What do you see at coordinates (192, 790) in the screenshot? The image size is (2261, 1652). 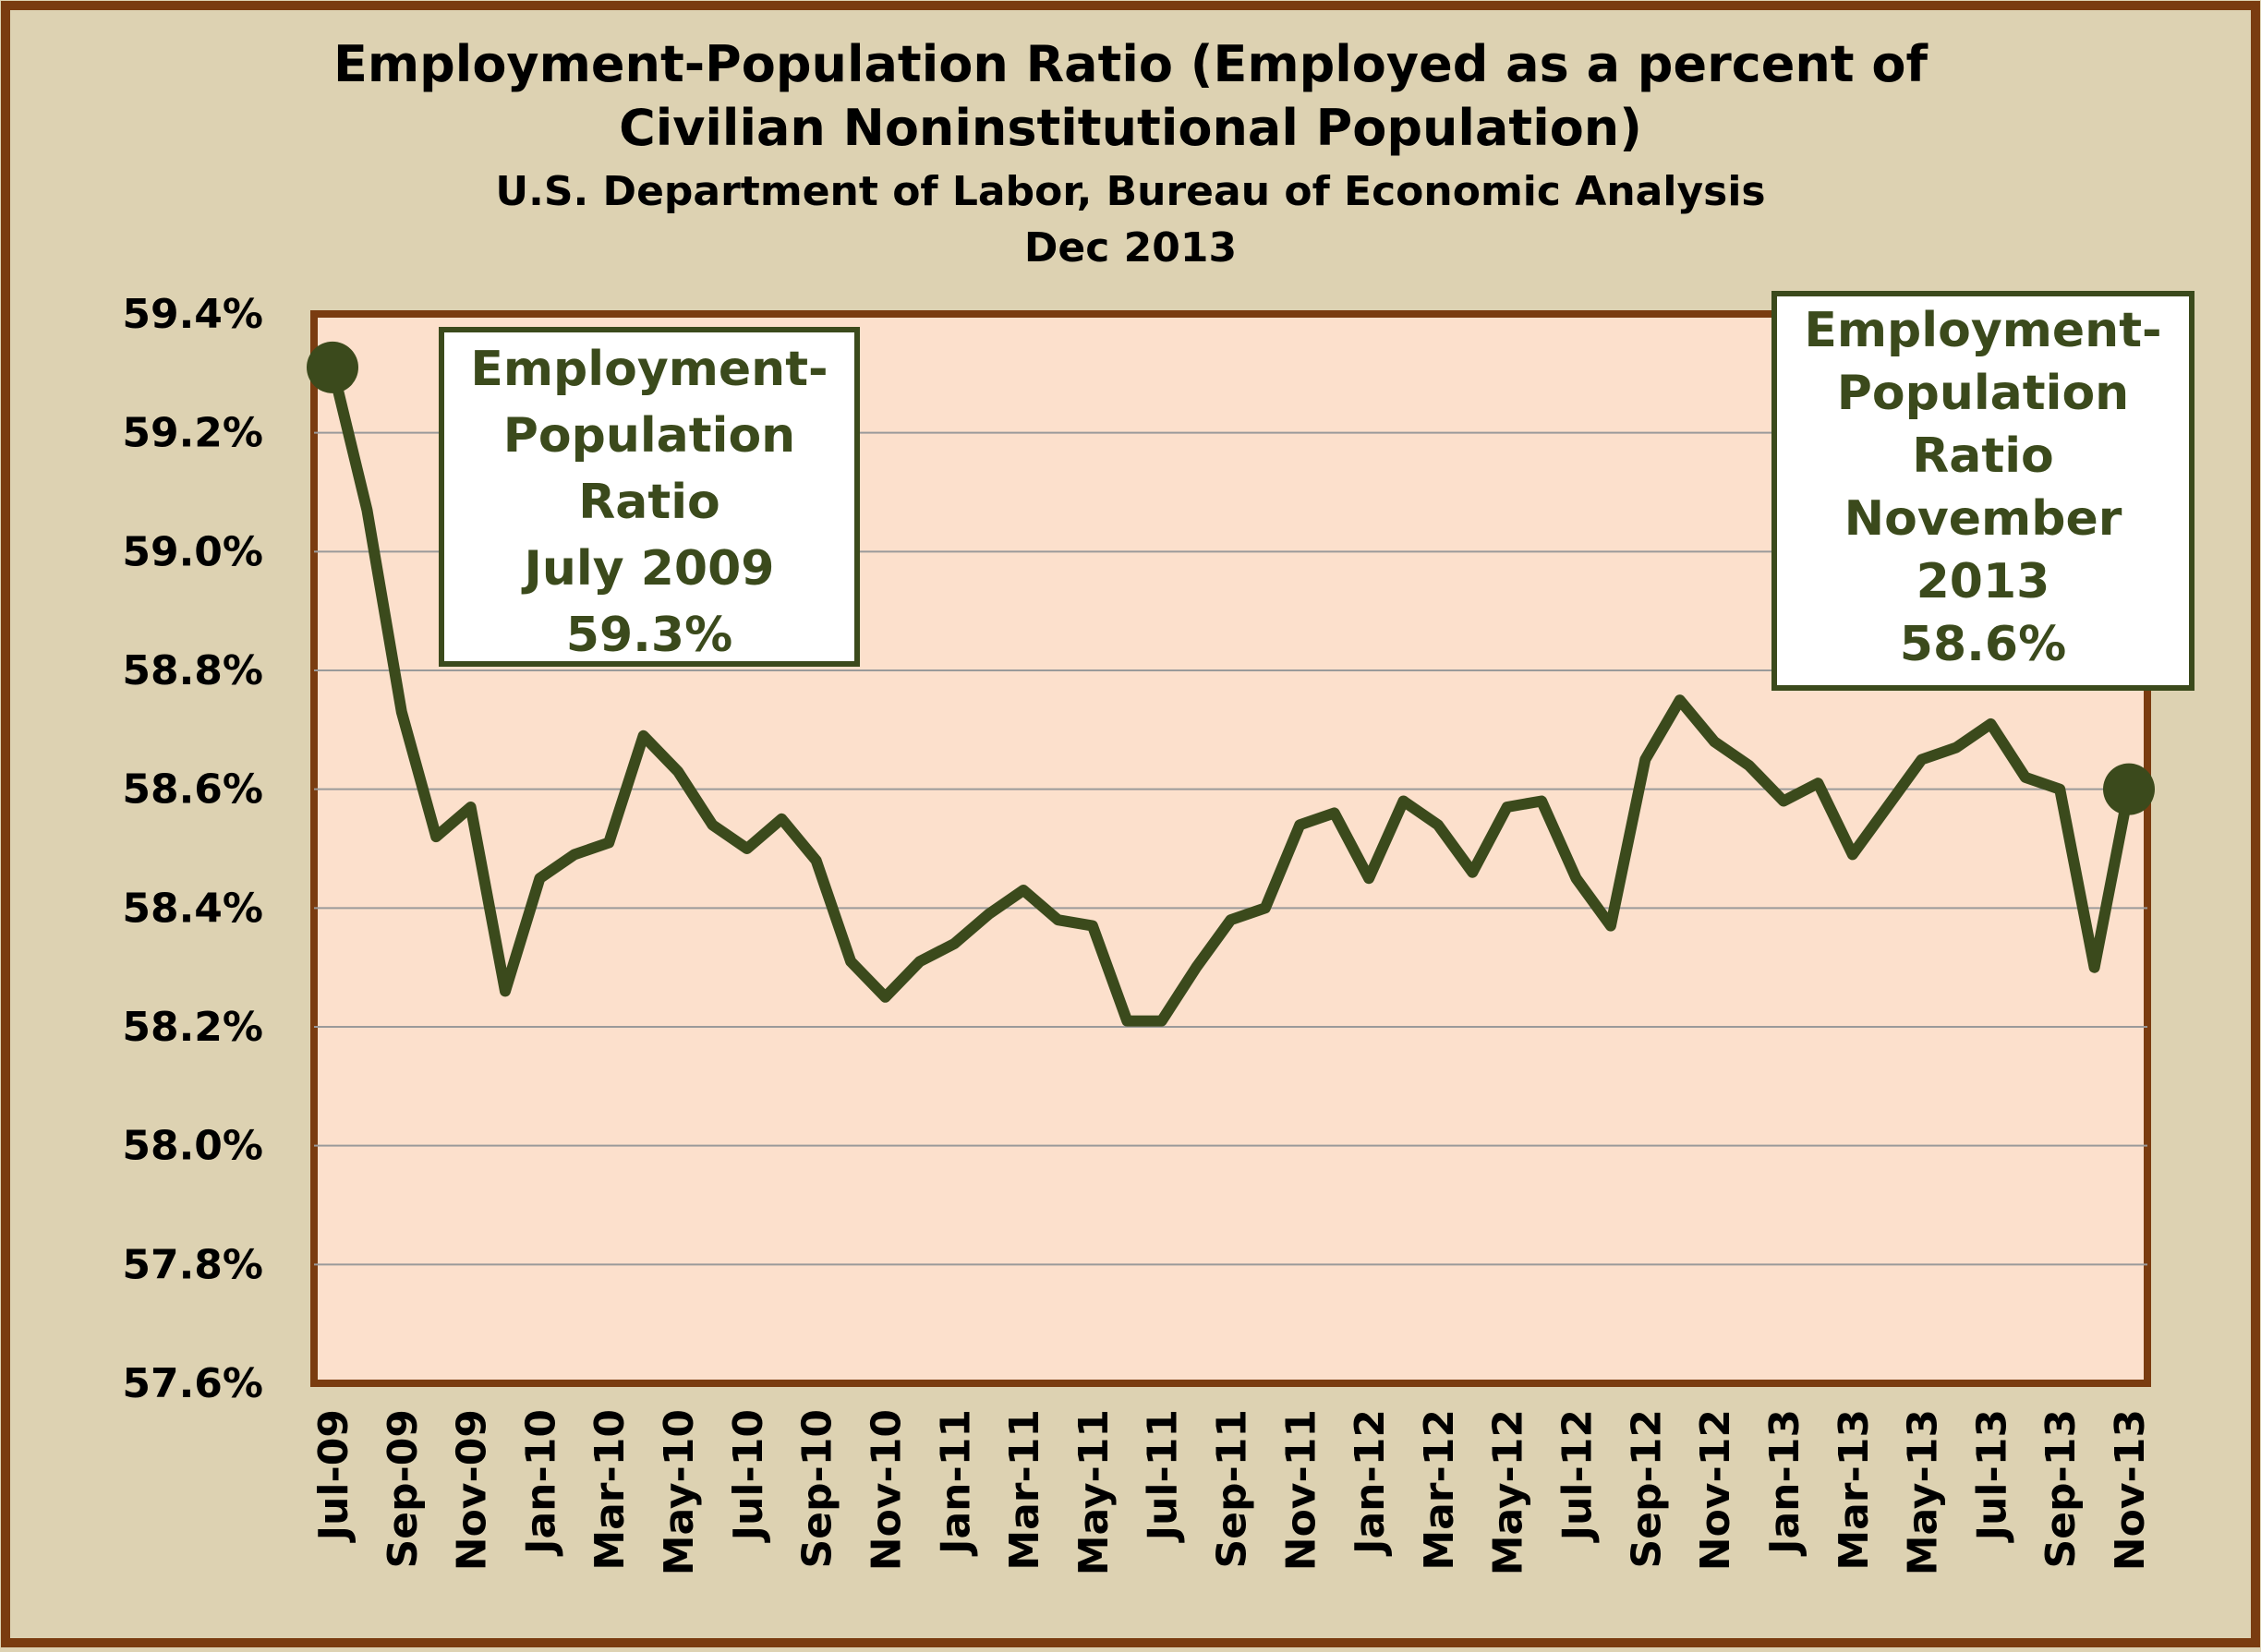 I see `y-tick-label: 58.6%` at bounding box center [192, 790].